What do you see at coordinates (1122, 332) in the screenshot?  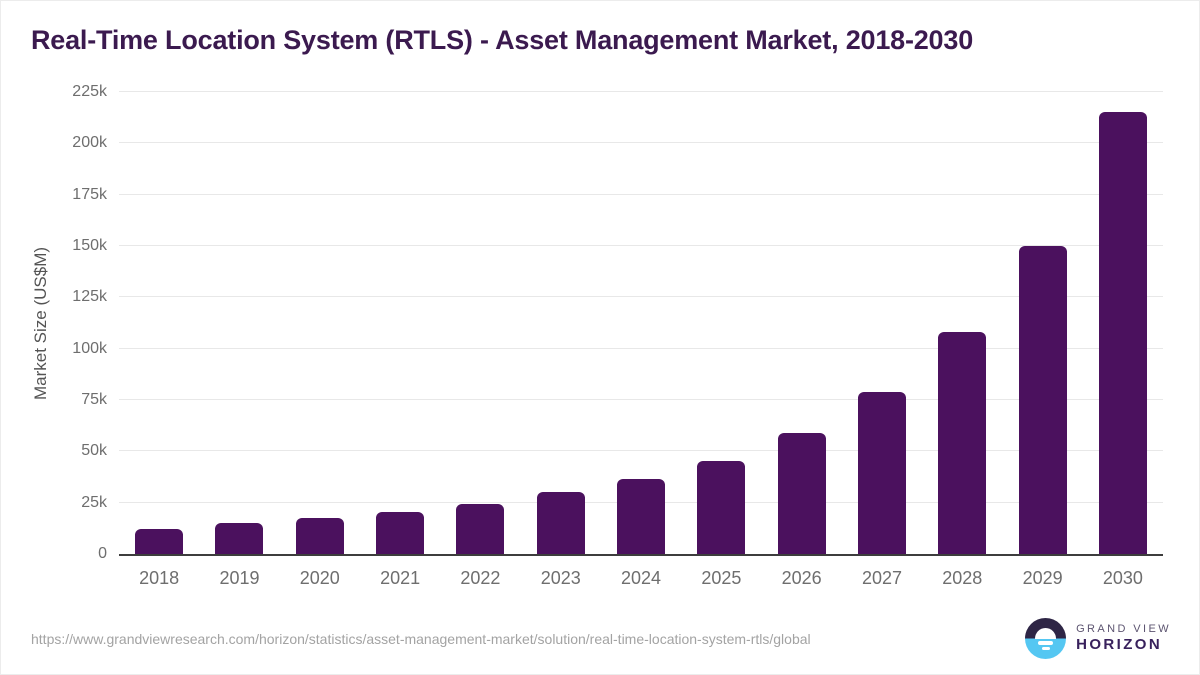 I see `bar-2030` at bounding box center [1122, 332].